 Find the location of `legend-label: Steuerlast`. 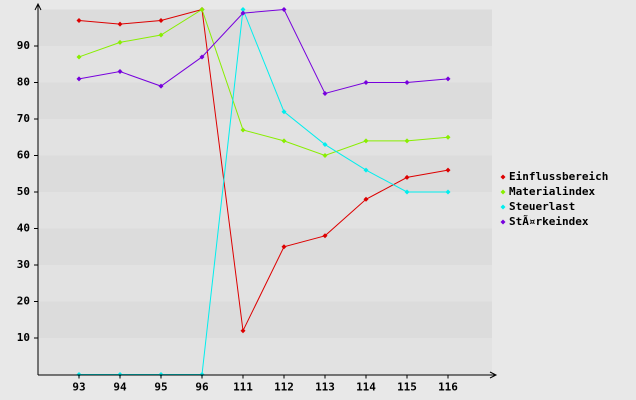

legend-label: Steuerlast is located at coordinates (542, 206).